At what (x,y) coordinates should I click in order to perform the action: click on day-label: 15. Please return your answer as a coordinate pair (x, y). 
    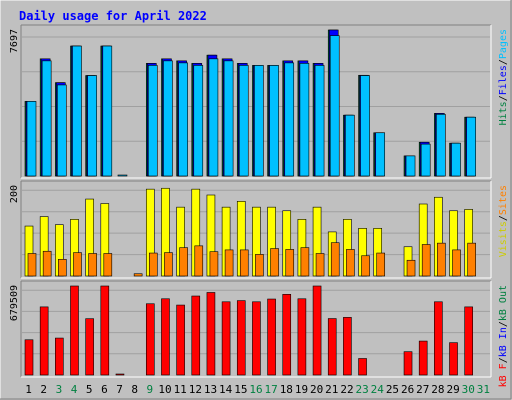
    Looking at the image, I should click on (240, 389).